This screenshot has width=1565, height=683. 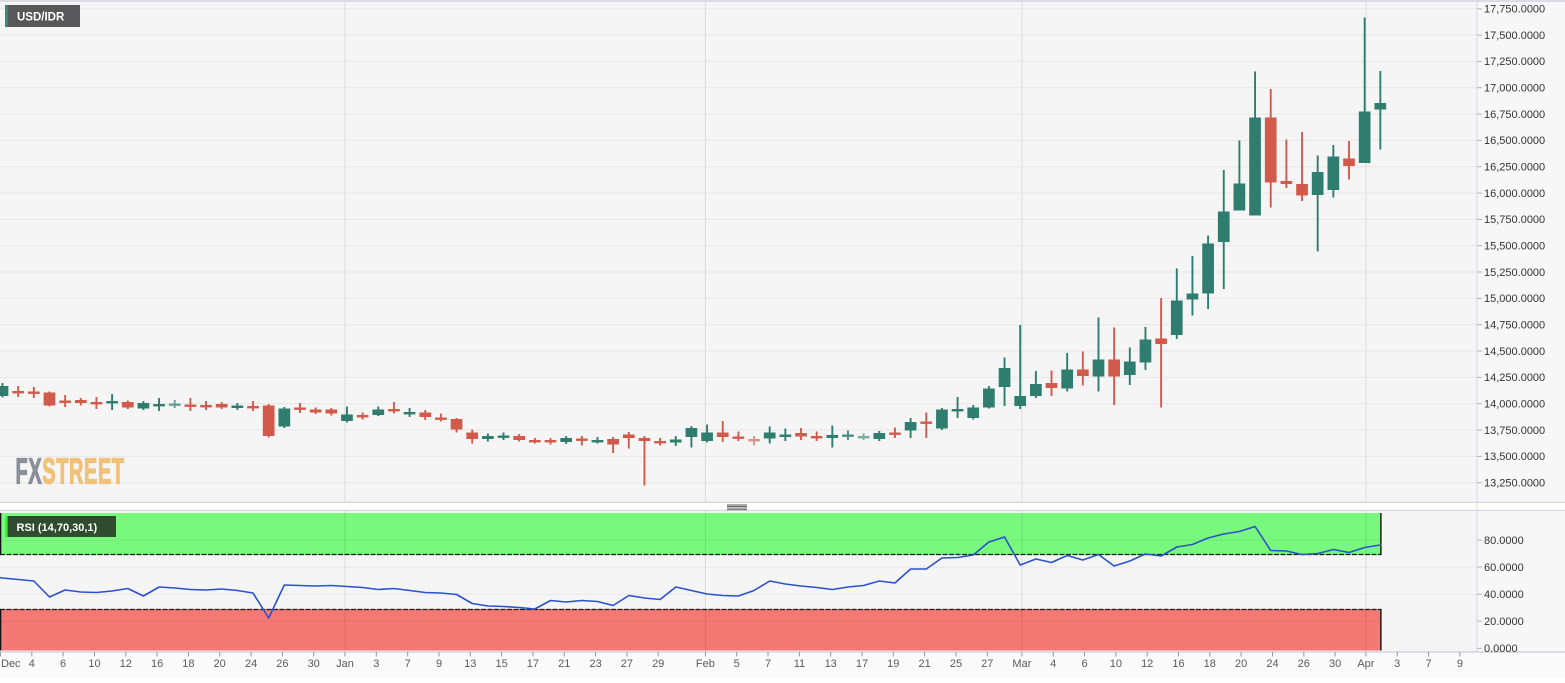 I want to click on svg-text: 16,500.0000, so click(x=1514, y=141).